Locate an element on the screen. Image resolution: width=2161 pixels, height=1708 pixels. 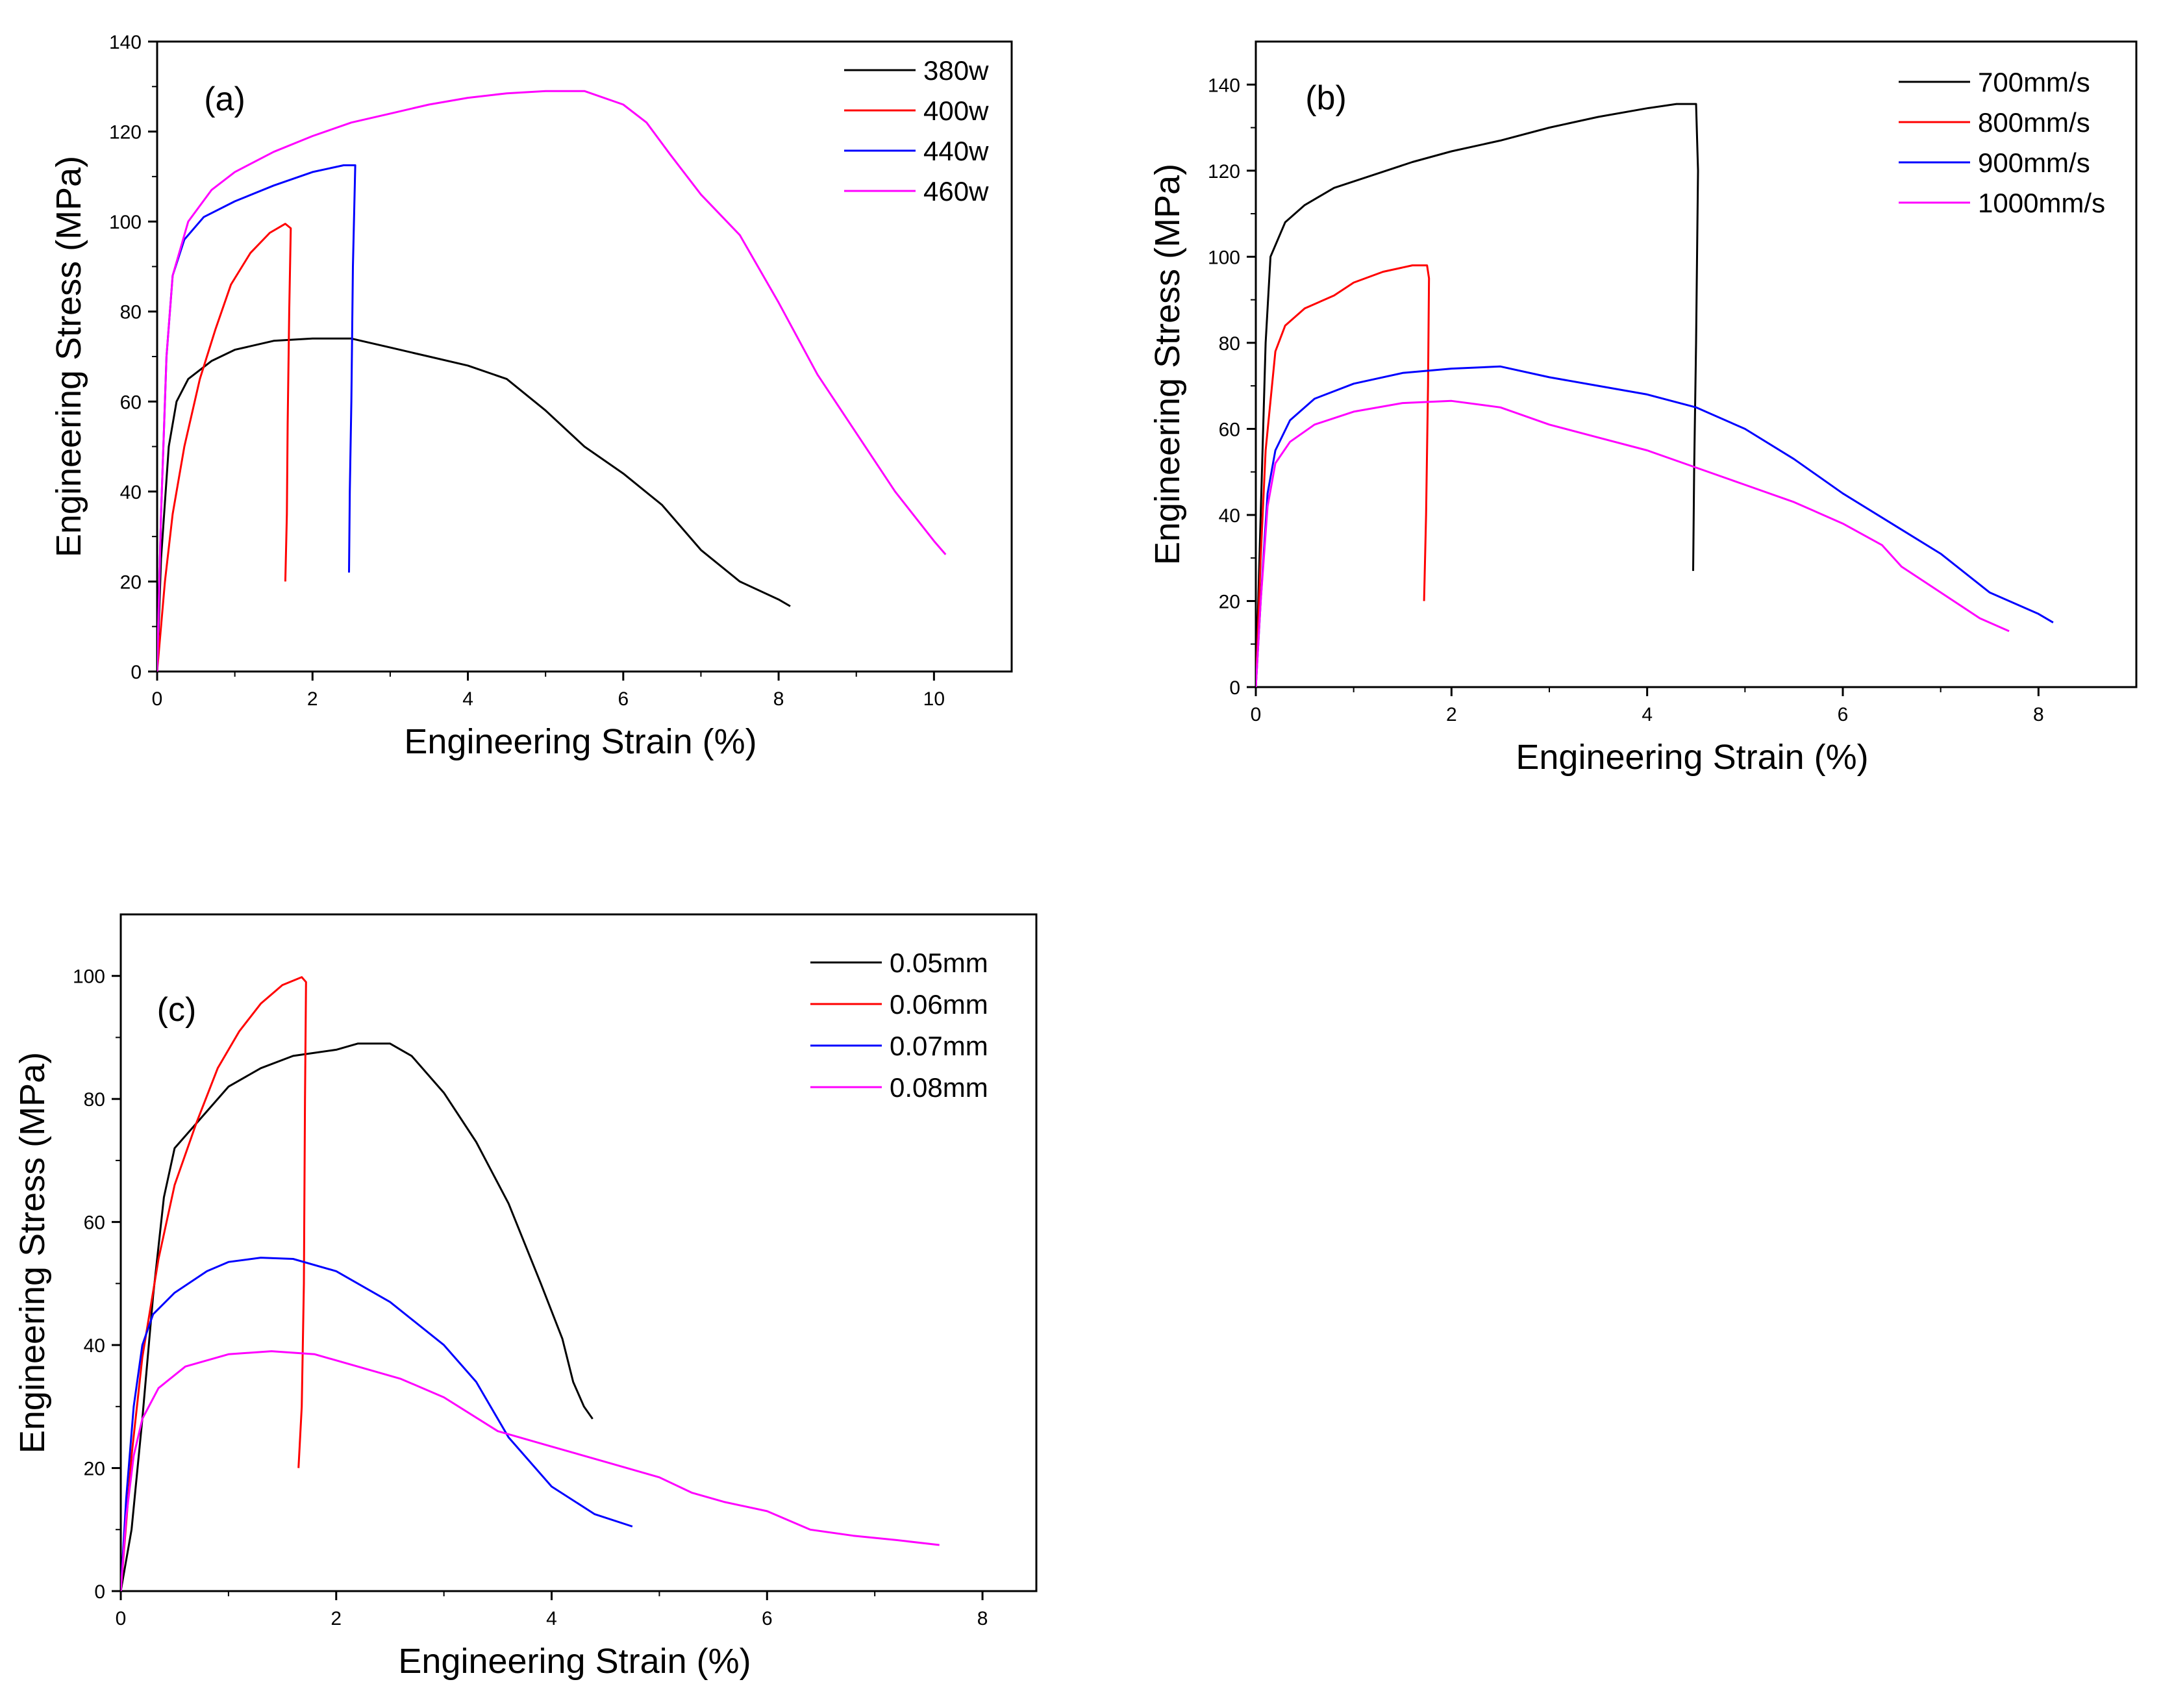
series-line-400w is located at coordinates (224, 447).